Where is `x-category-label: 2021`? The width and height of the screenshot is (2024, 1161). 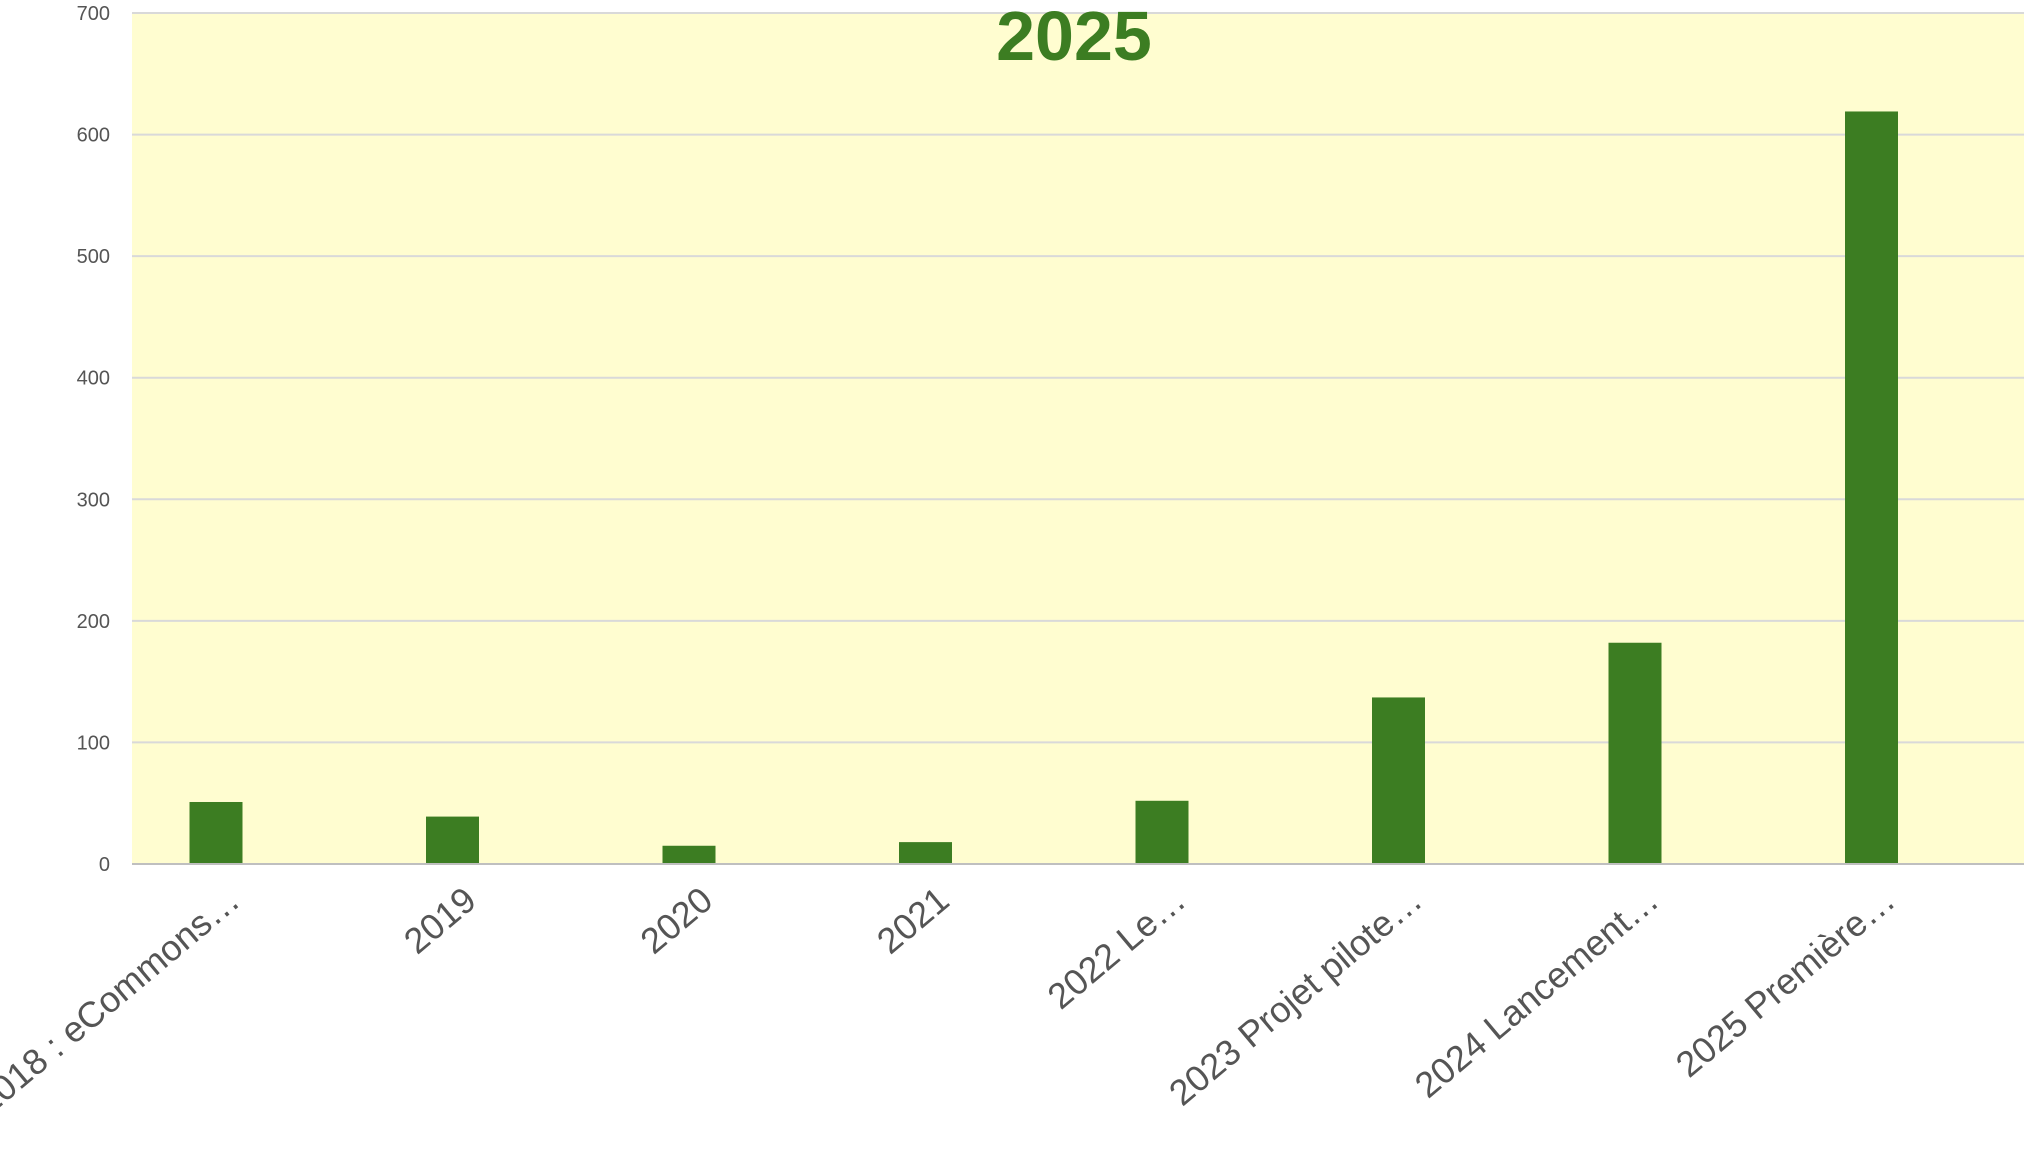 x-category-label: 2021 is located at coordinates (913, 920).